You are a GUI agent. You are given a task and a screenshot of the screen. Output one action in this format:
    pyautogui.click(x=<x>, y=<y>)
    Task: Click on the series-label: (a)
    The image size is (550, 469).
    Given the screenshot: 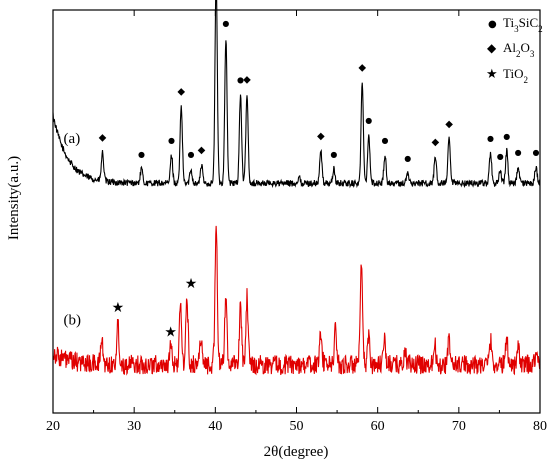 What is the action you would take?
    pyautogui.click(x=72, y=139)
    